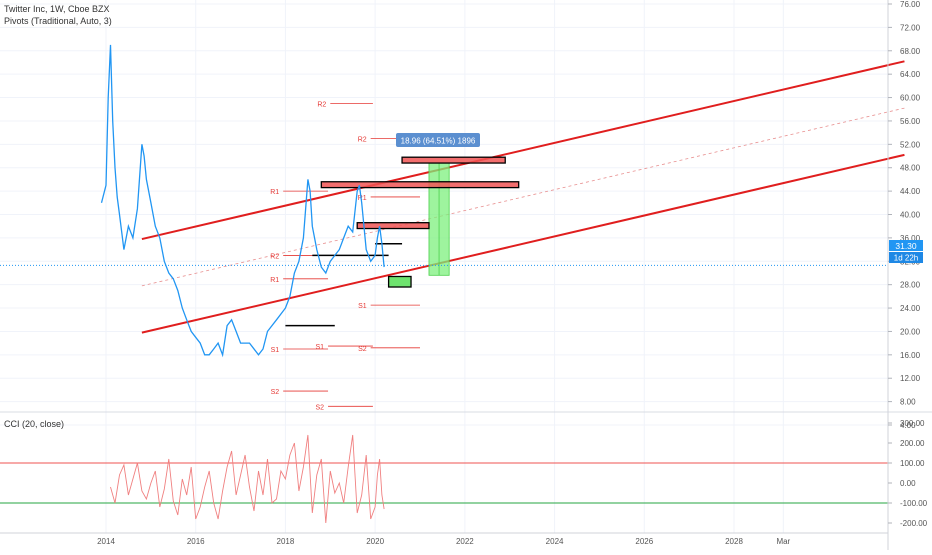 The image size is (932, 555). I want to click on price-tick-label: 44.00, so click(910, 191).